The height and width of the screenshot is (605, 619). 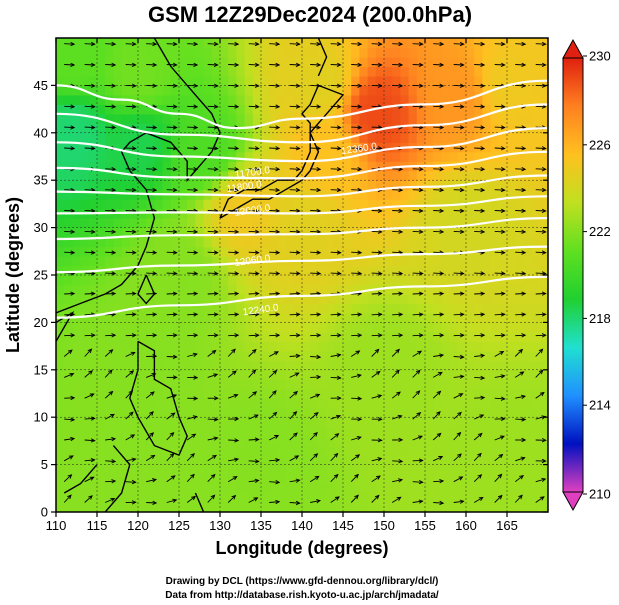 I want to click on coastline, so click(x=199, y=502).